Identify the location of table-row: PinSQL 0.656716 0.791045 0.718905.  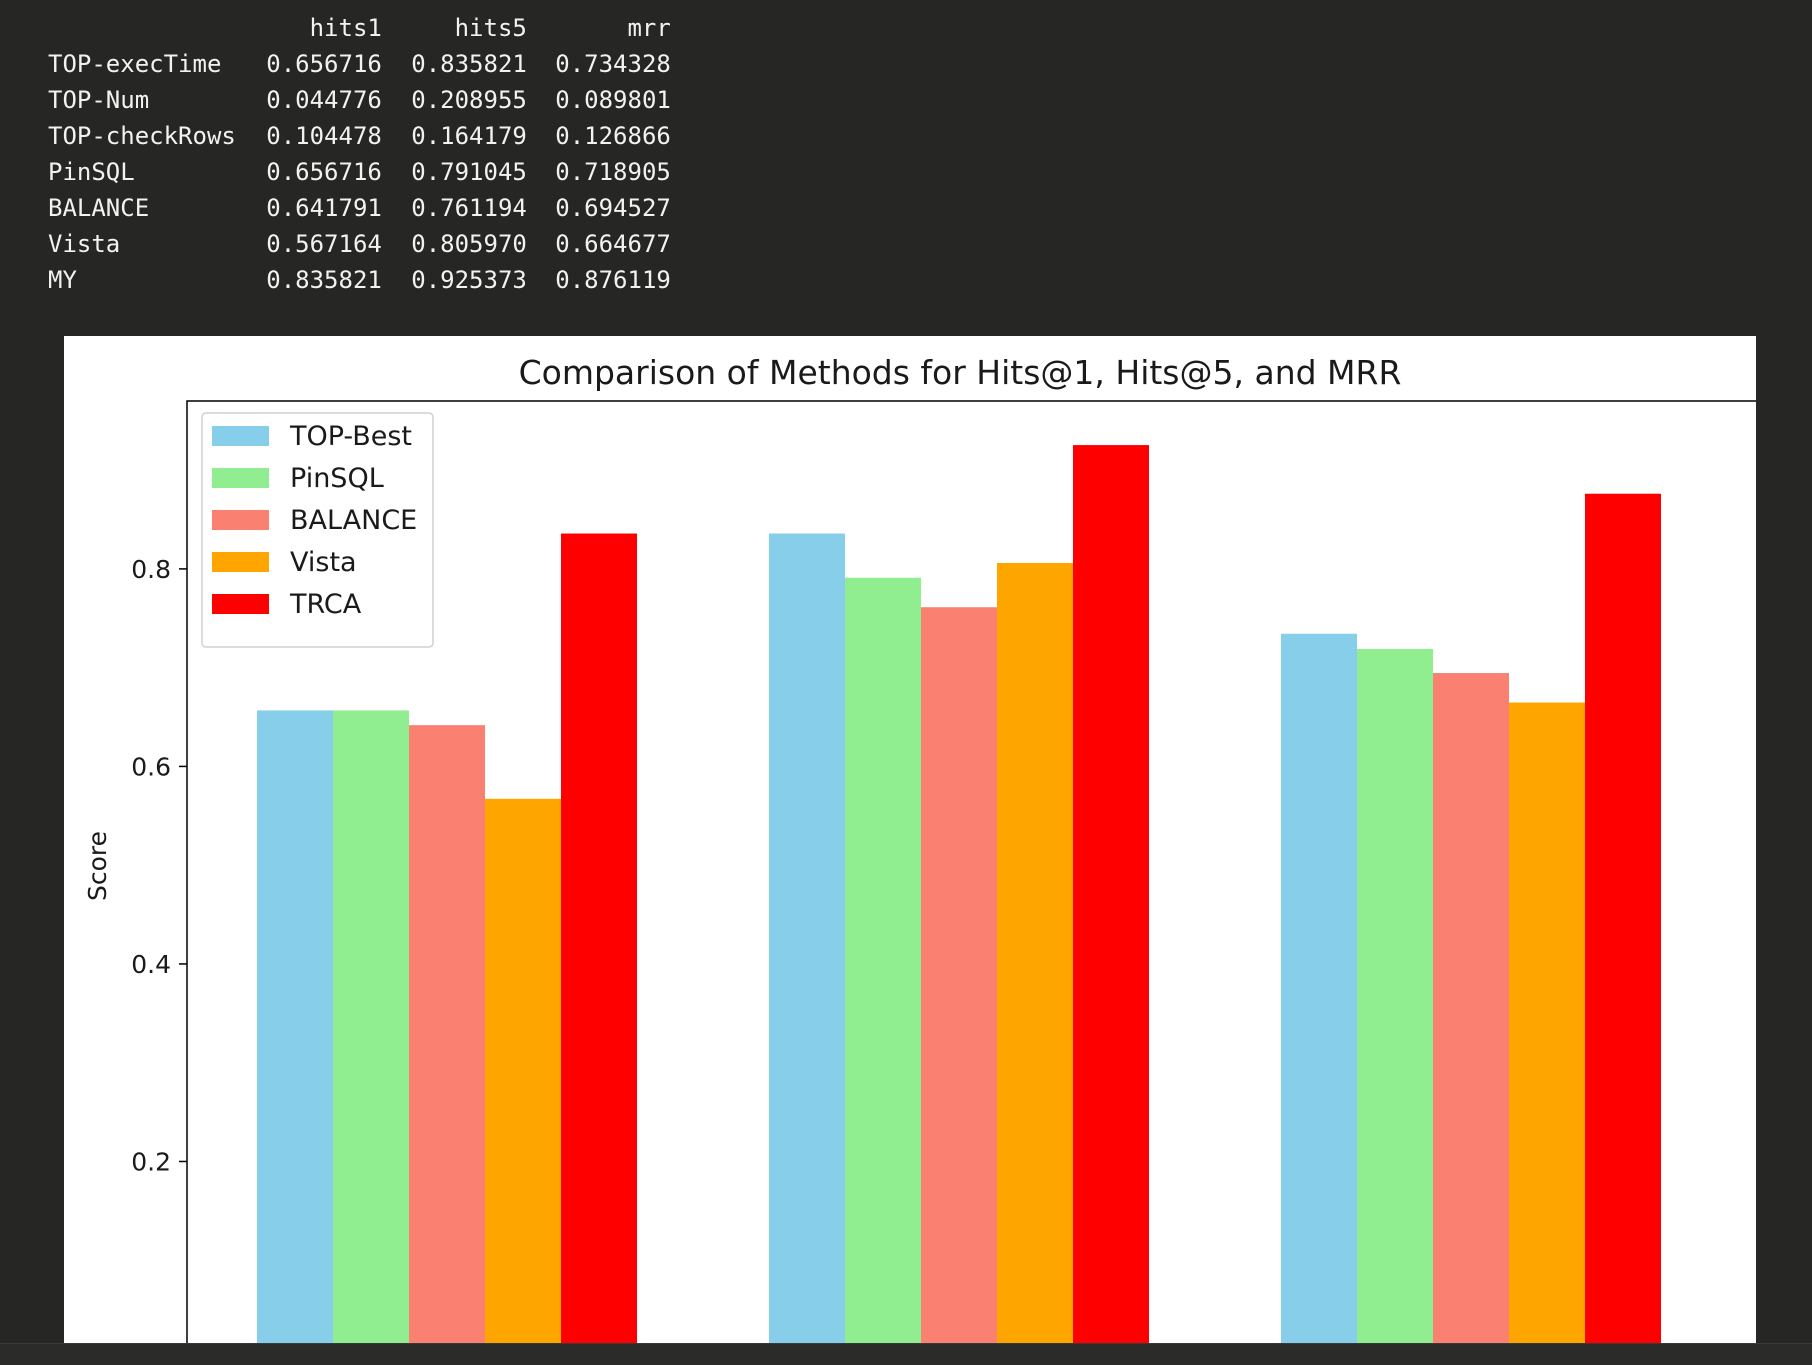
(359, 172).